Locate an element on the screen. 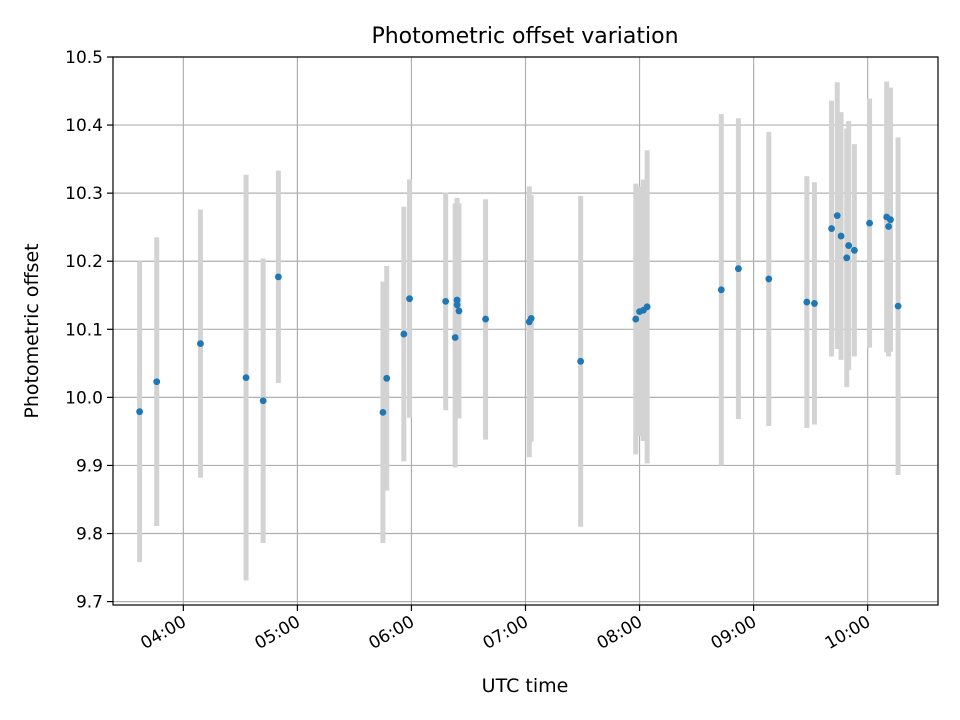  chart-title: Photometric offset variation is located at coordinates (524, 36).